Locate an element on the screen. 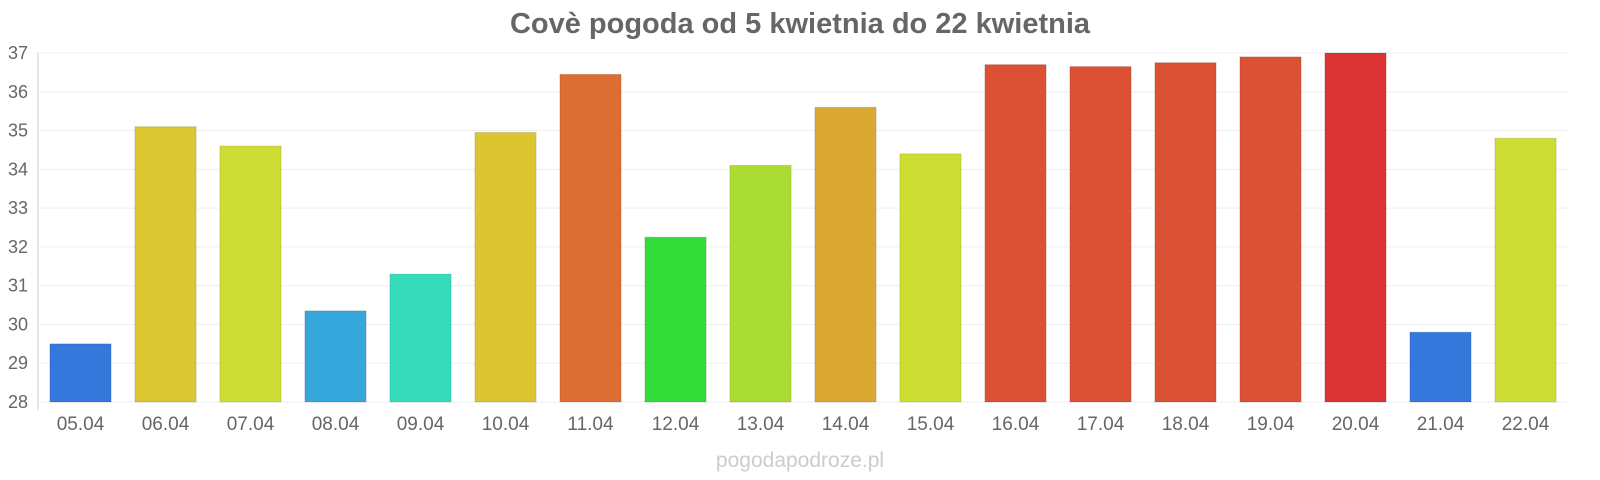  bar-15.04 is located at coordinates (930, 278).